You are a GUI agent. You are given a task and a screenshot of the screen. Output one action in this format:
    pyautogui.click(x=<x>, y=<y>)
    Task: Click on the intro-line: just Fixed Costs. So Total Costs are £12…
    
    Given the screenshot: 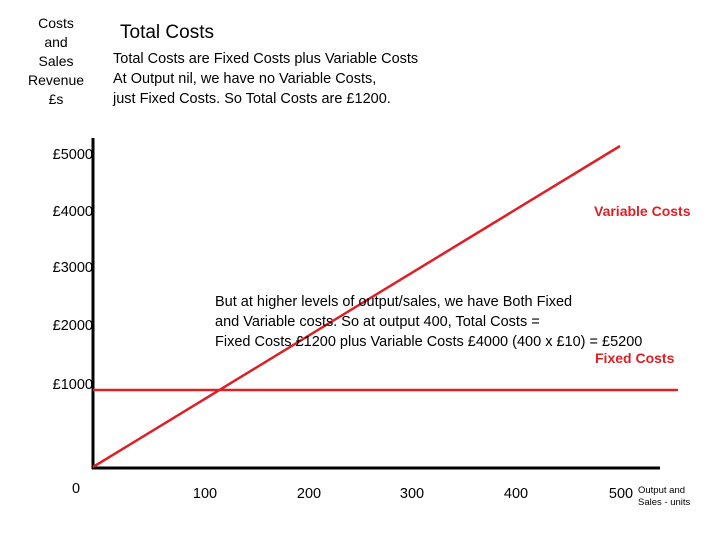 What is the action you would take?
    pyautogui.click(x=252, y=99)
    